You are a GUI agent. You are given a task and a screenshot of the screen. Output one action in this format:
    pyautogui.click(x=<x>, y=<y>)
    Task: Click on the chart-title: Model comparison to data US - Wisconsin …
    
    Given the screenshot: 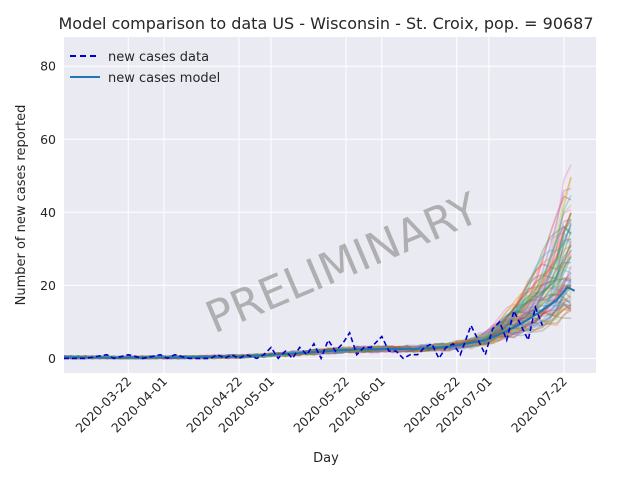 What is the action you would take?
    pyautogui.click(x=325, y=23)
    